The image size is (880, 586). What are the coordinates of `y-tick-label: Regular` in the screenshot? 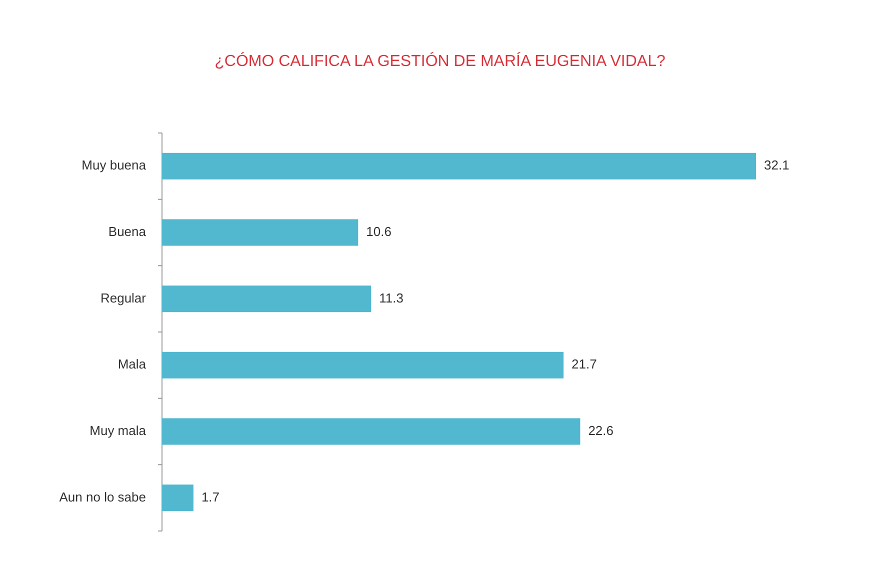 It's located at (123, 298).